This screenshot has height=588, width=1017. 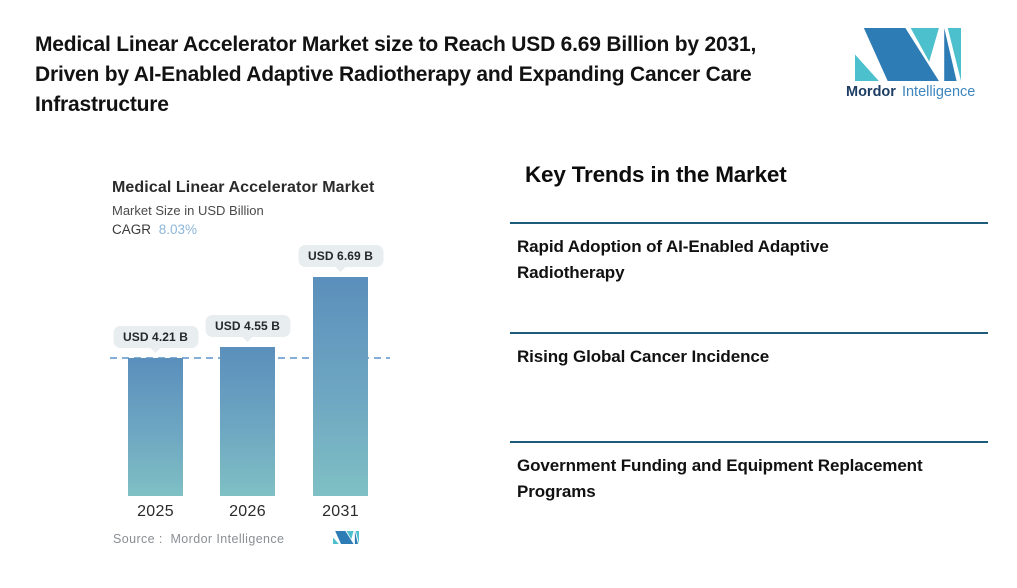 What do you see at coordinates (656, 174) in the screenshot?
I see `trends-heading: Key Trends in the Market` at bounding box center [656, 174].